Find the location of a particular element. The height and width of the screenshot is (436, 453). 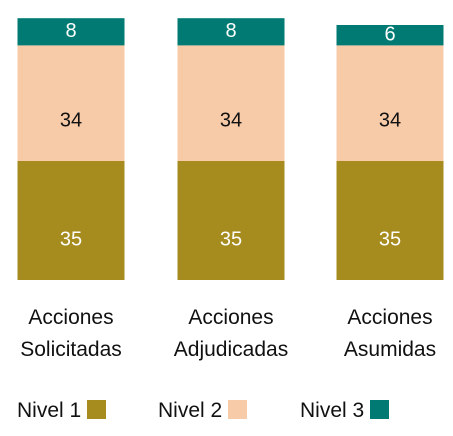

category-label: Acciones Asumidas is located at coordinates (390, 333).